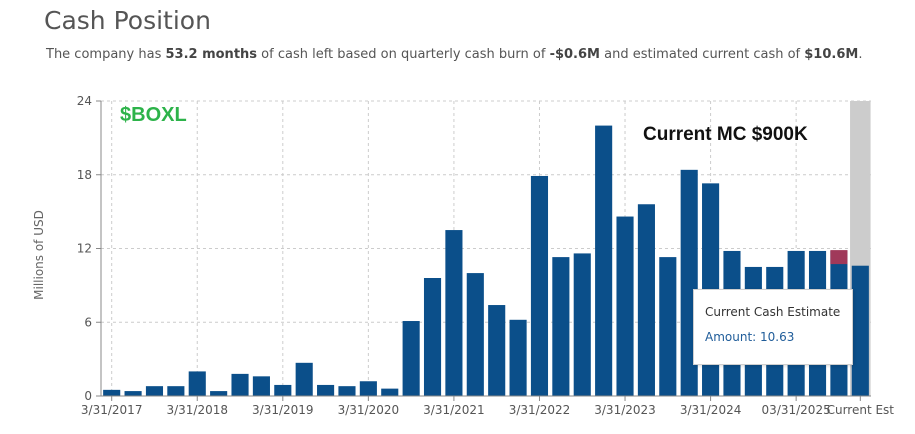 This screenshot has height=434, width=915. Describe the element at coordinates (106, 54) in the screenshot. I see `summary-text-1: The company has` at that location.